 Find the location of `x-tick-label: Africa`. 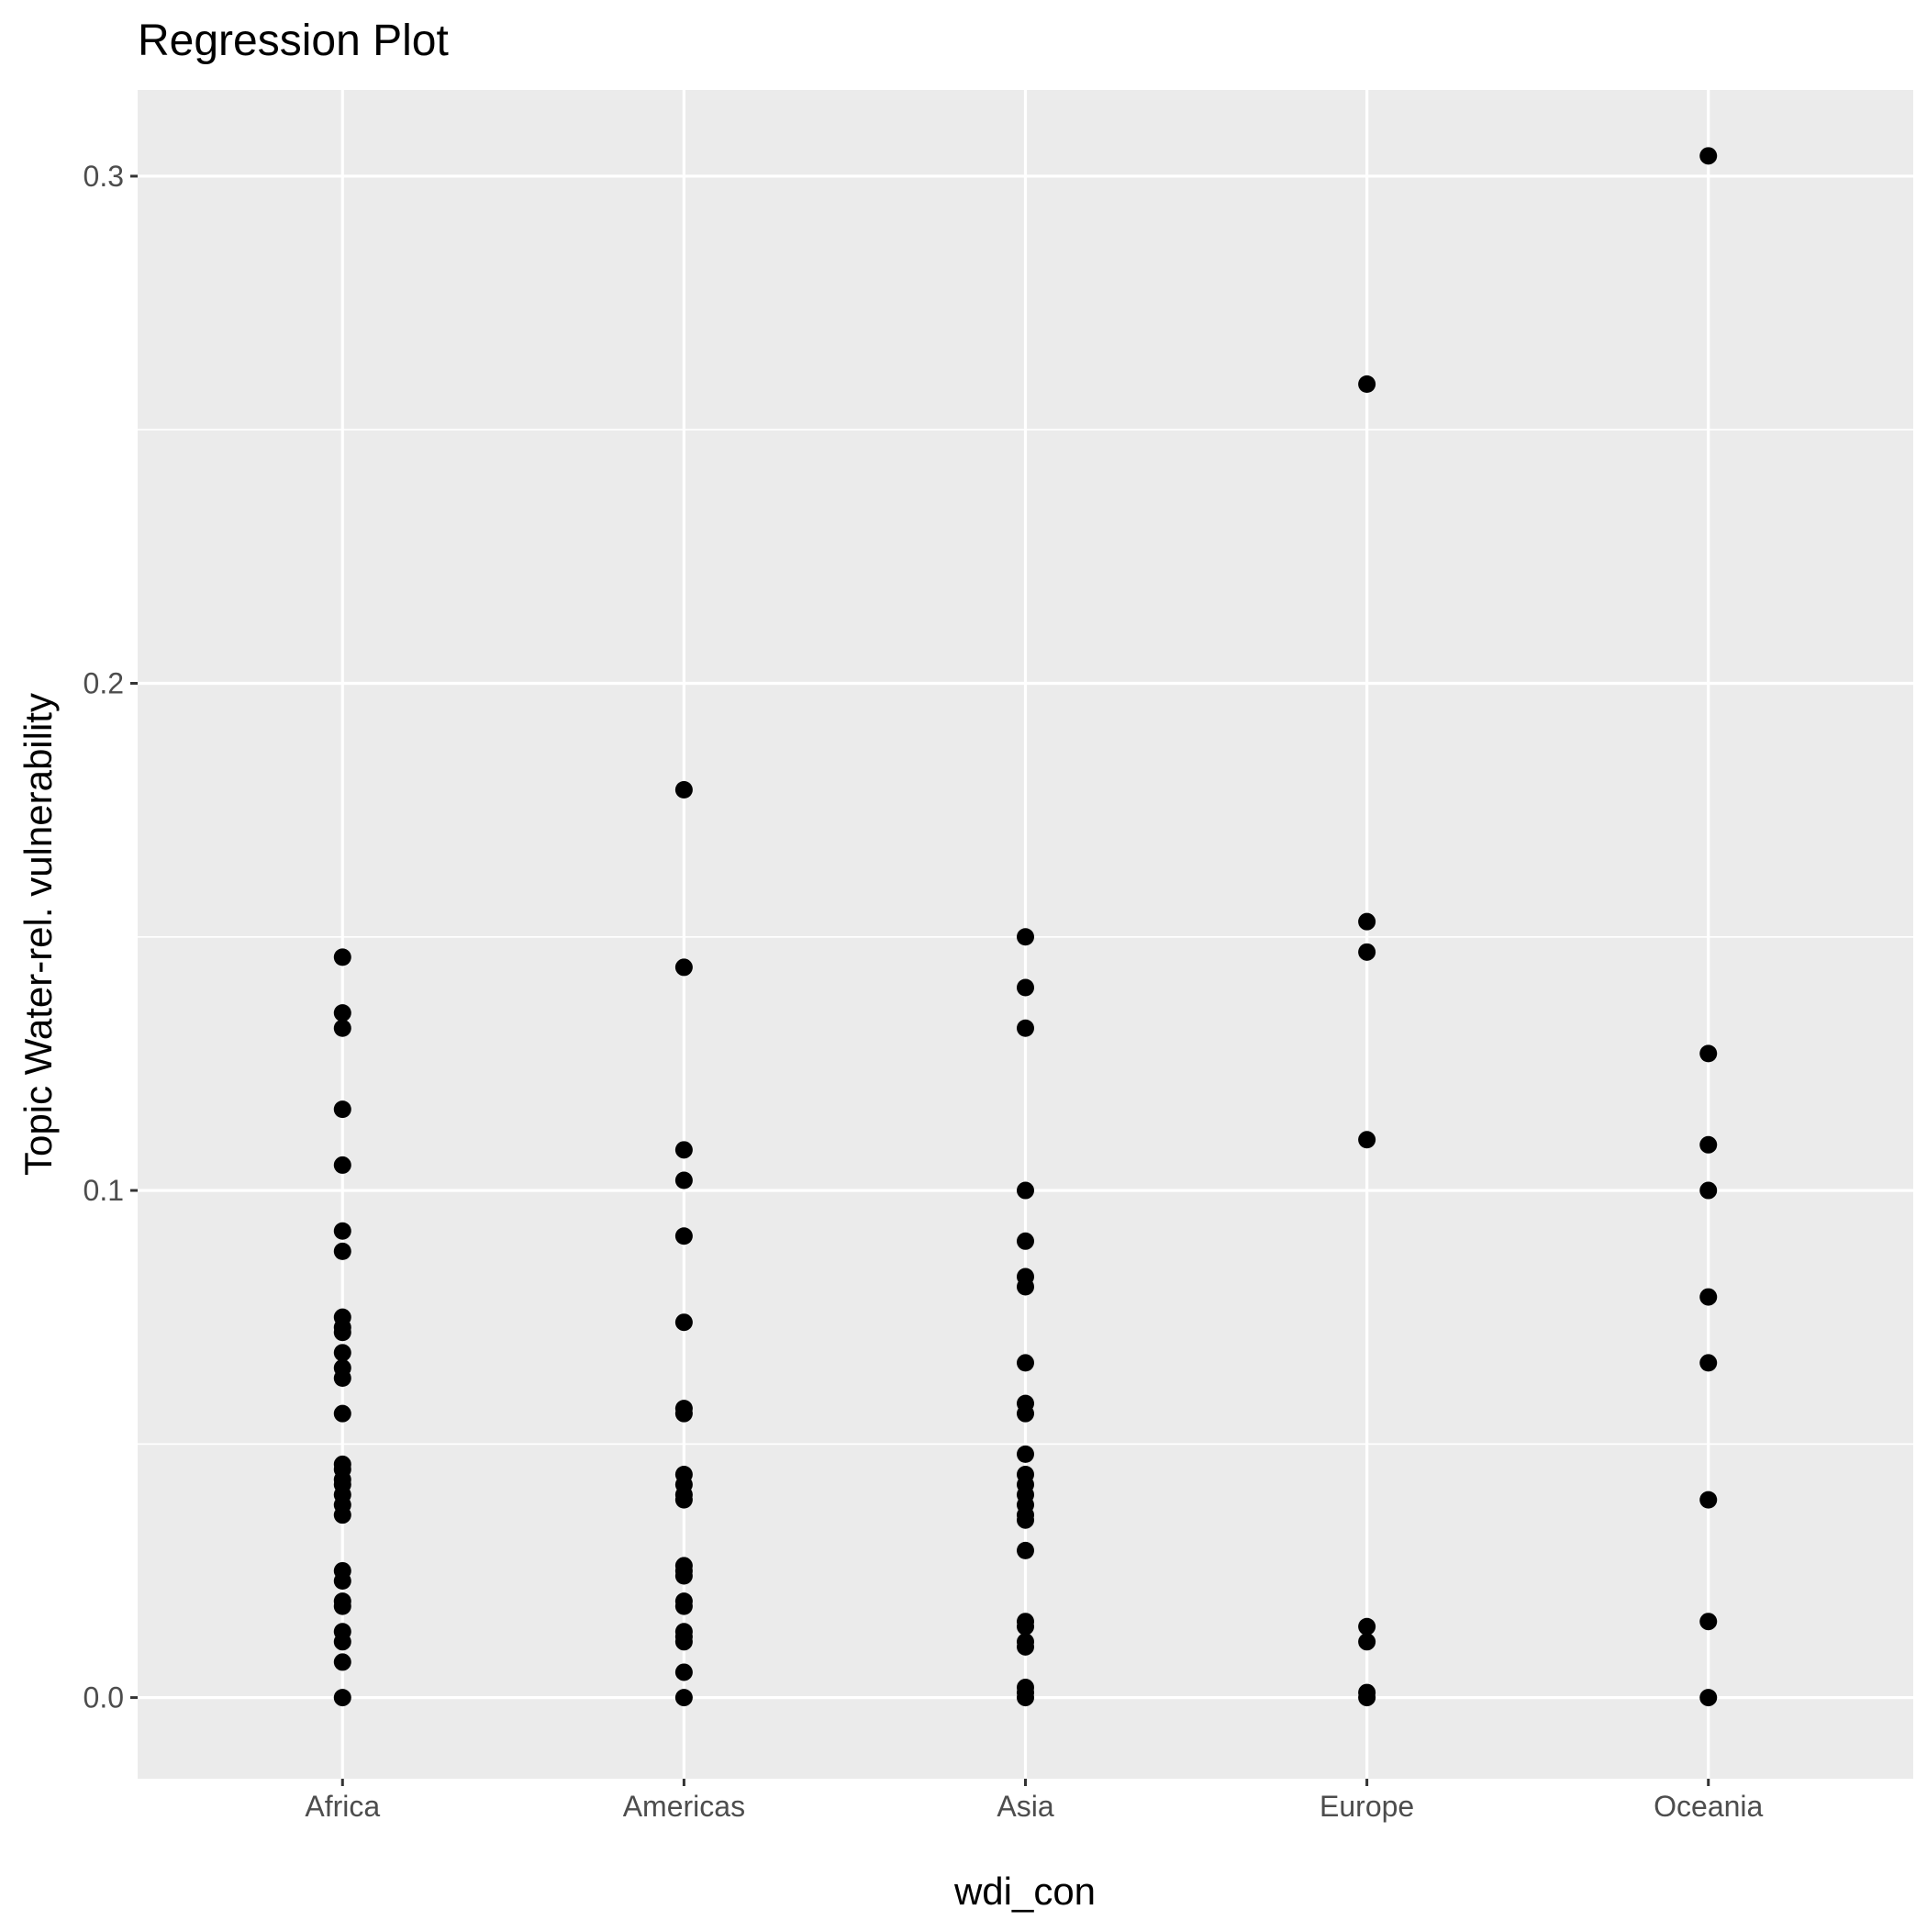

x-tick-label: Africa is located at coordinates (342, 1806).